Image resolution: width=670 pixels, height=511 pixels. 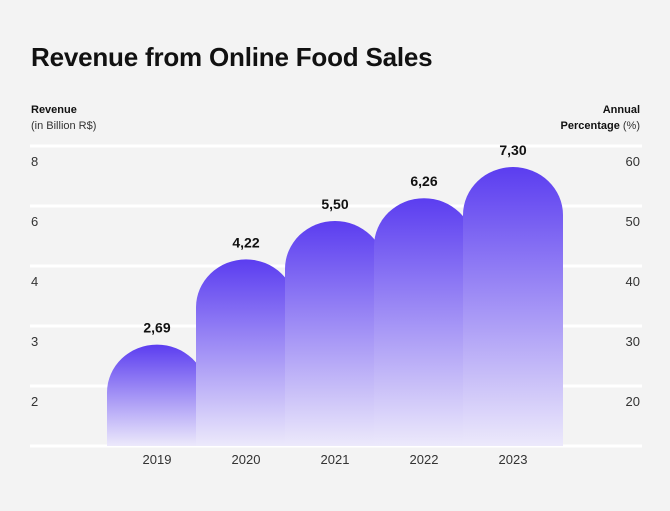 What do you see at coordinates (423, 181) in the screenshot?
I see `data-label: 6,26` at bounding box center [423, 181].